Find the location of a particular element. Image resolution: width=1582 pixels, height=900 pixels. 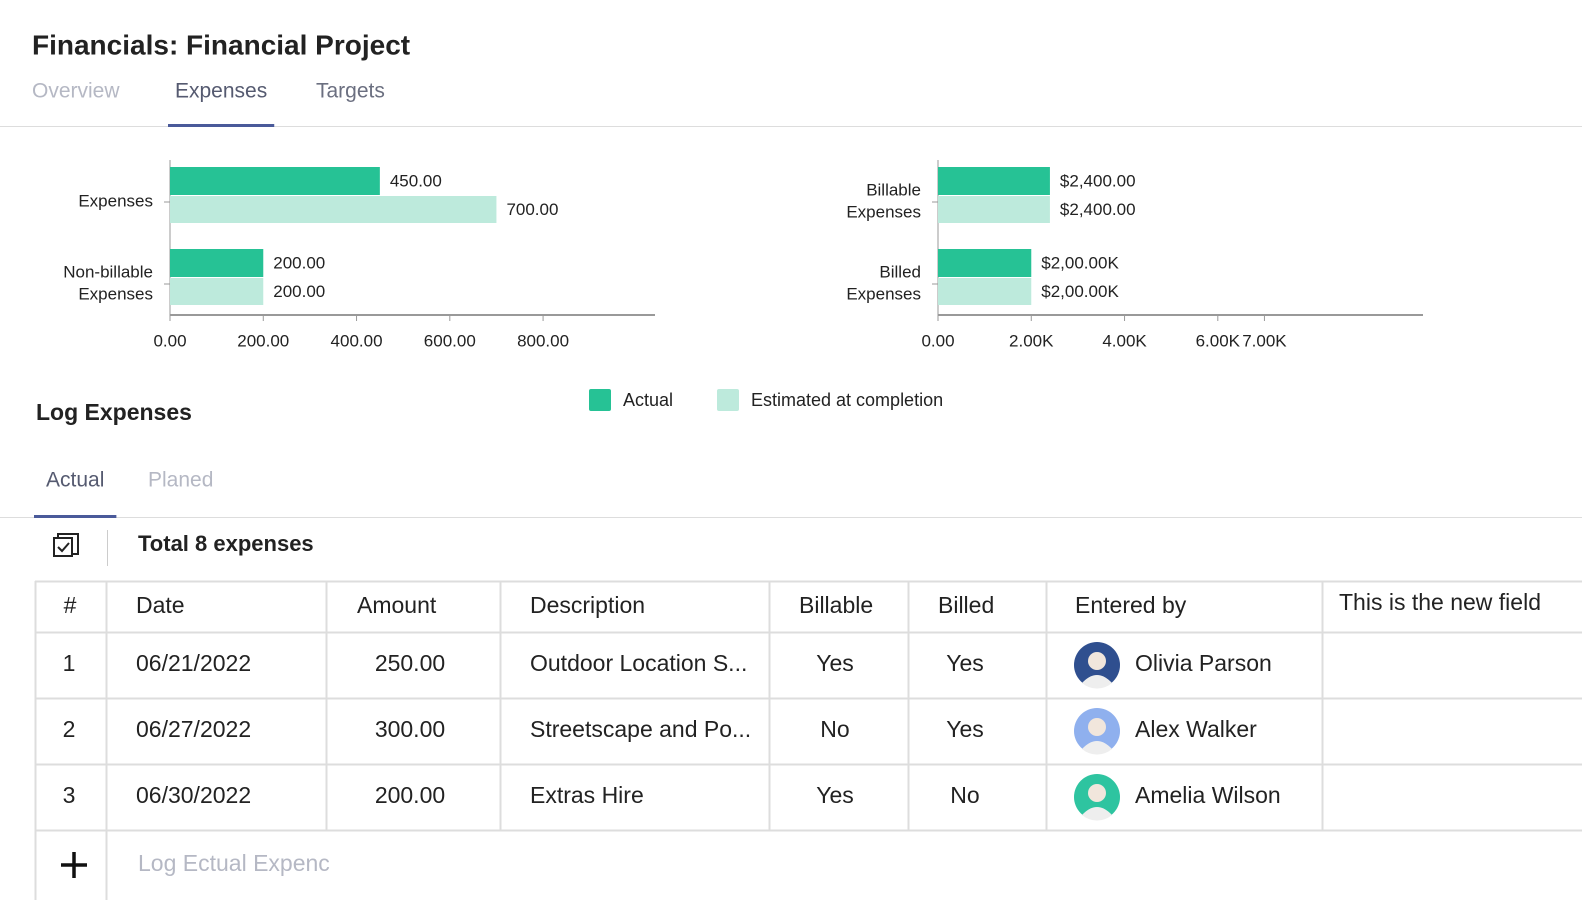

x-tick-label: 4.00K is located at coordinates (1124, 340).